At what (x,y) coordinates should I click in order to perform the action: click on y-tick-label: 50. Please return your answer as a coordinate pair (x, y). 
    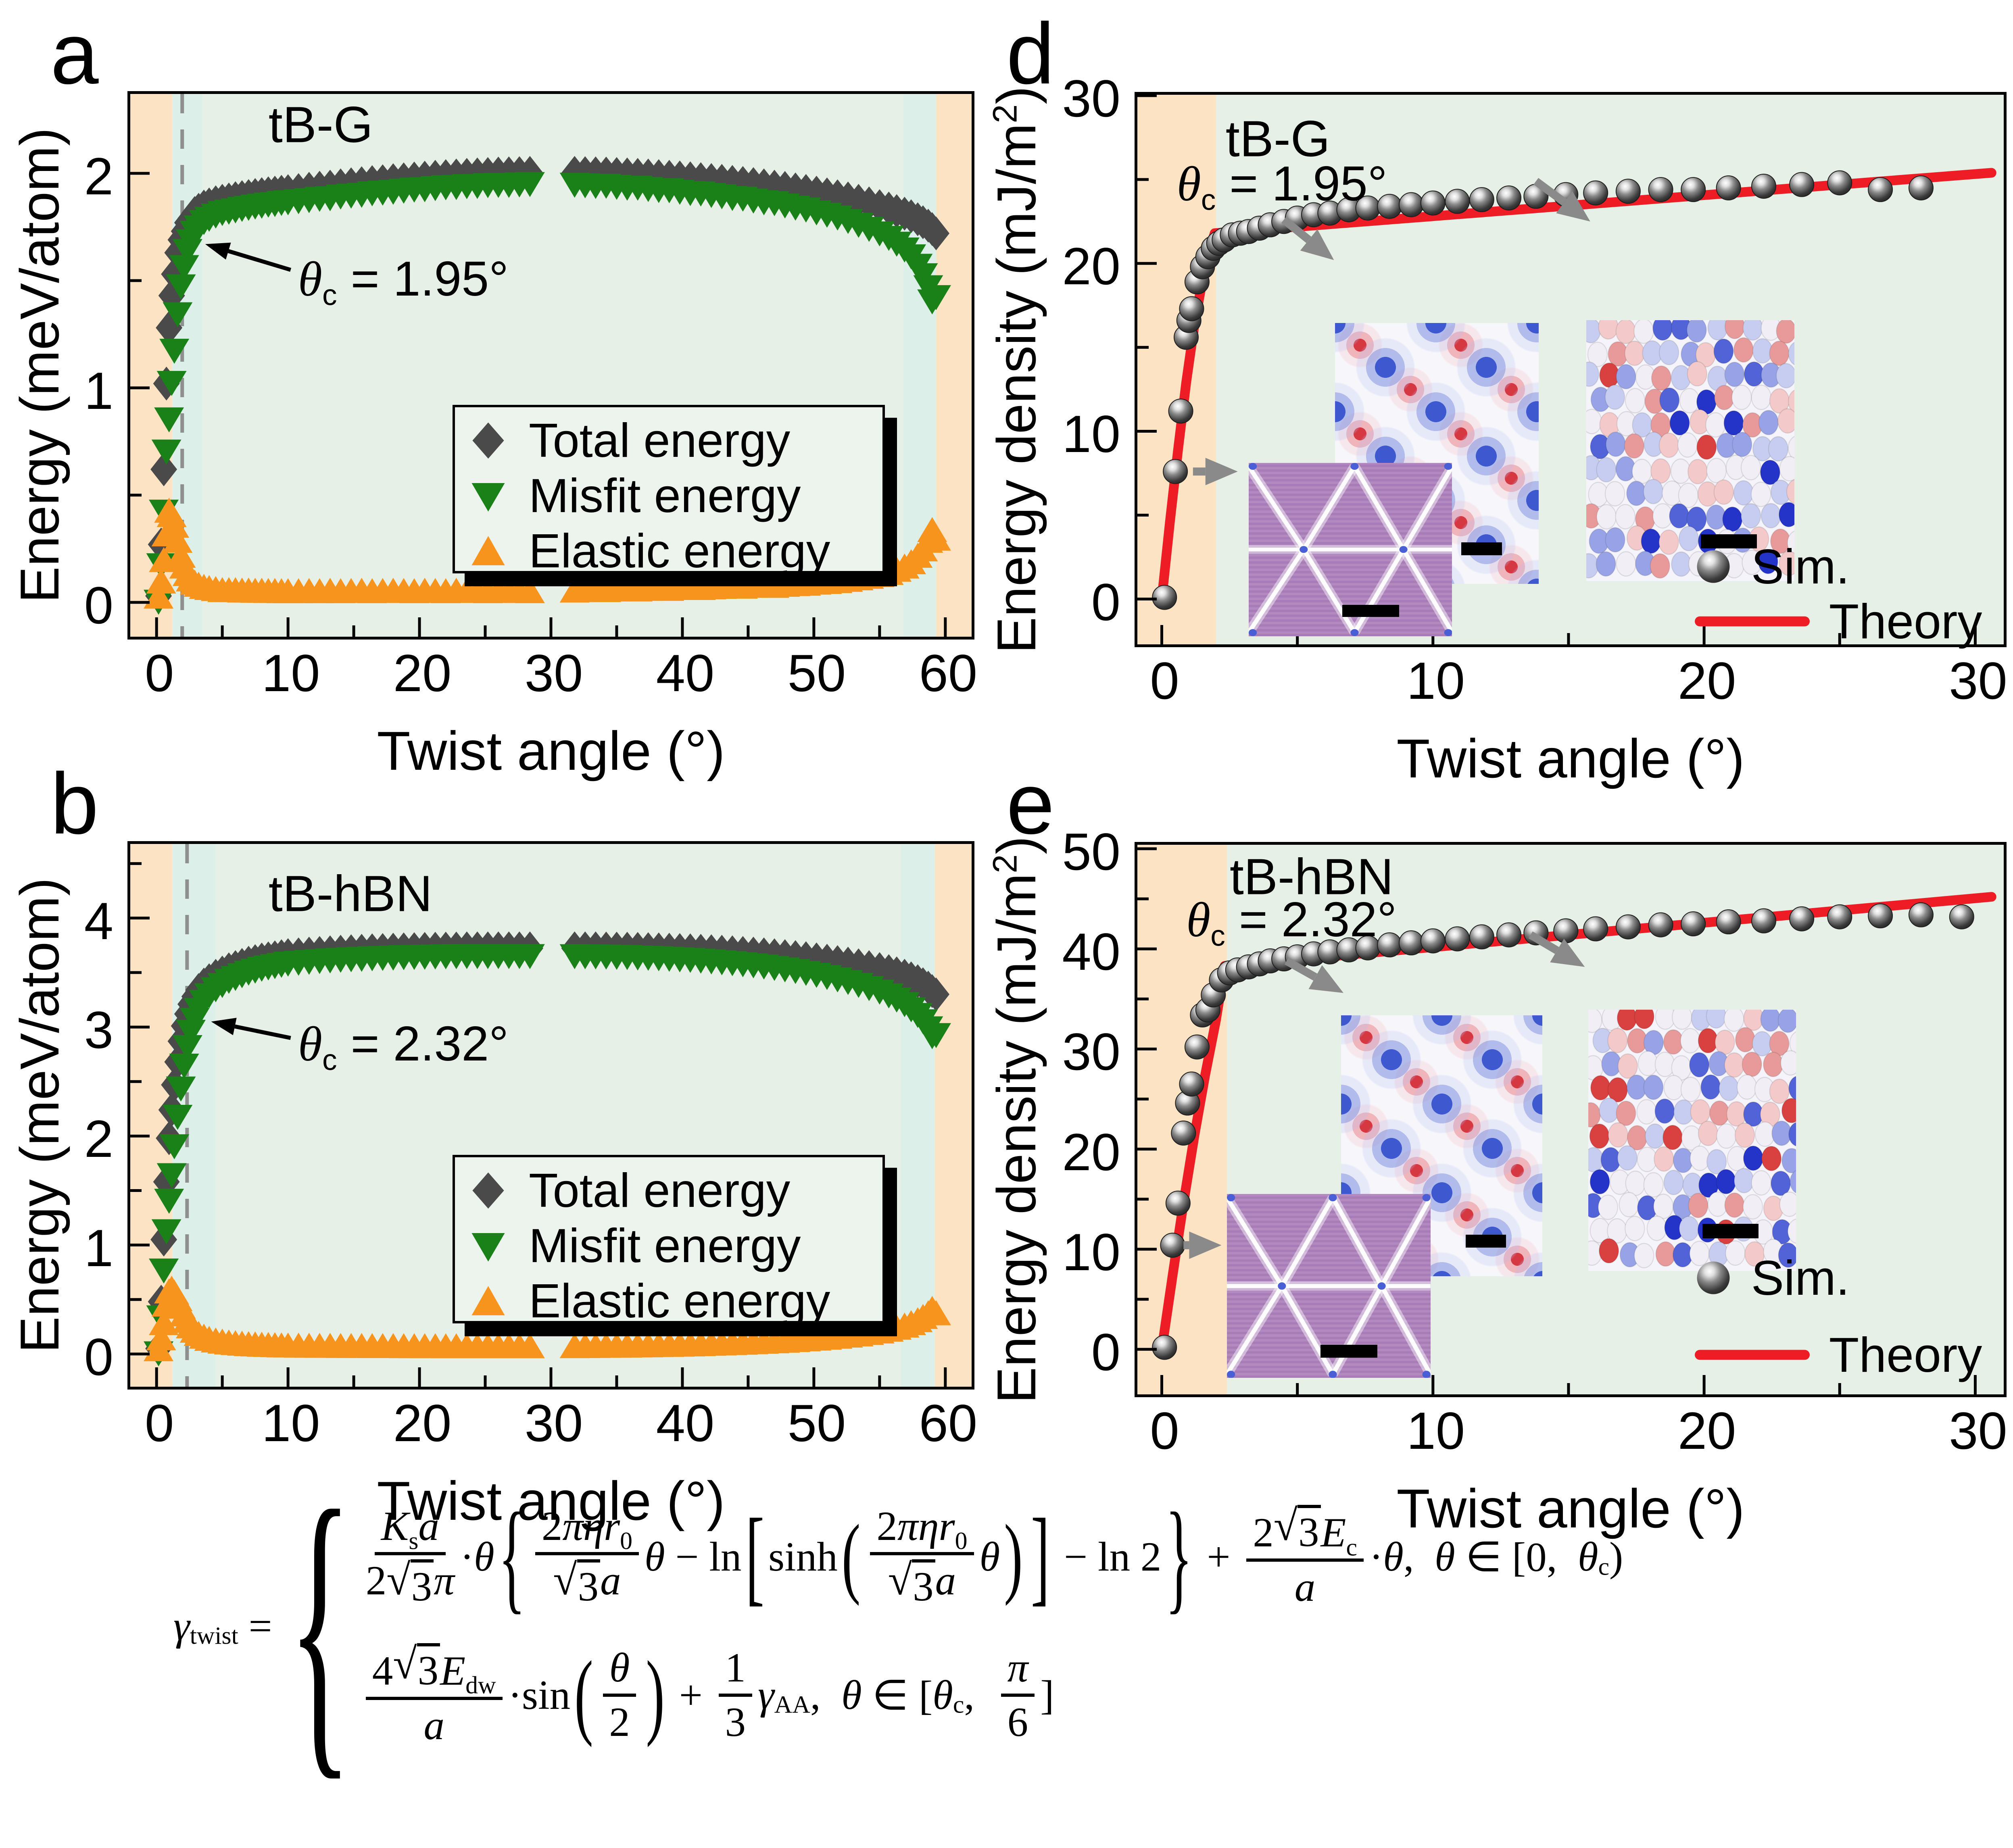
    Looking at the image, I should click on (1091, 851).